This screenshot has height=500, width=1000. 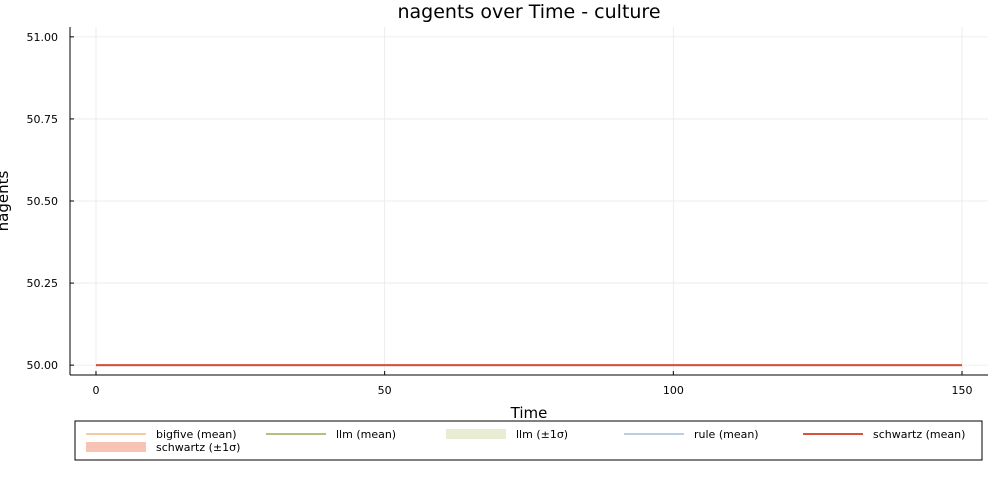 I want to click on legend-label: bigfive (mean), so click(x=196, y=434).